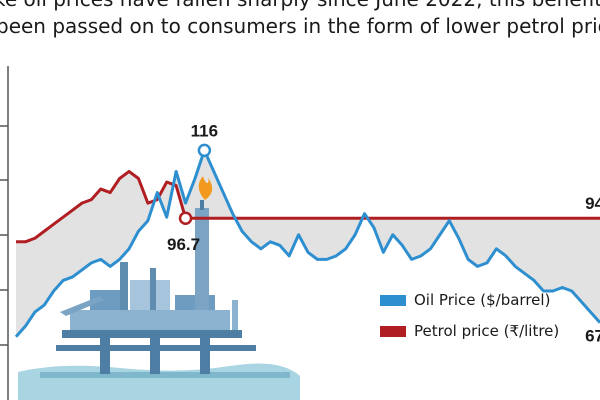 Image resolution: width=600 pixels, height=400 pixels. I want to click on legend-label-petrol: Petrol price (₹/litre), so click(487, 331).